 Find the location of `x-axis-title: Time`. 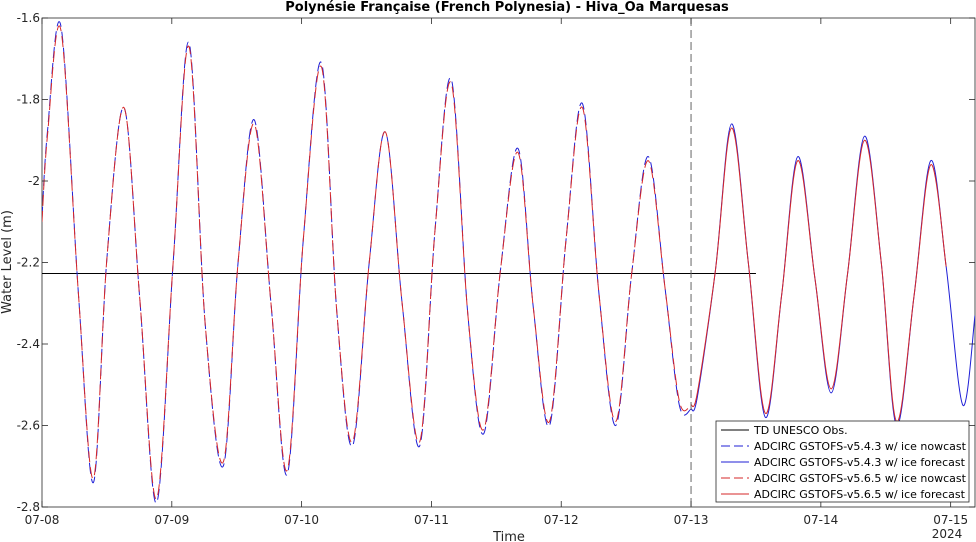

x-axis-title: Time is located at coordinates (508, 536).